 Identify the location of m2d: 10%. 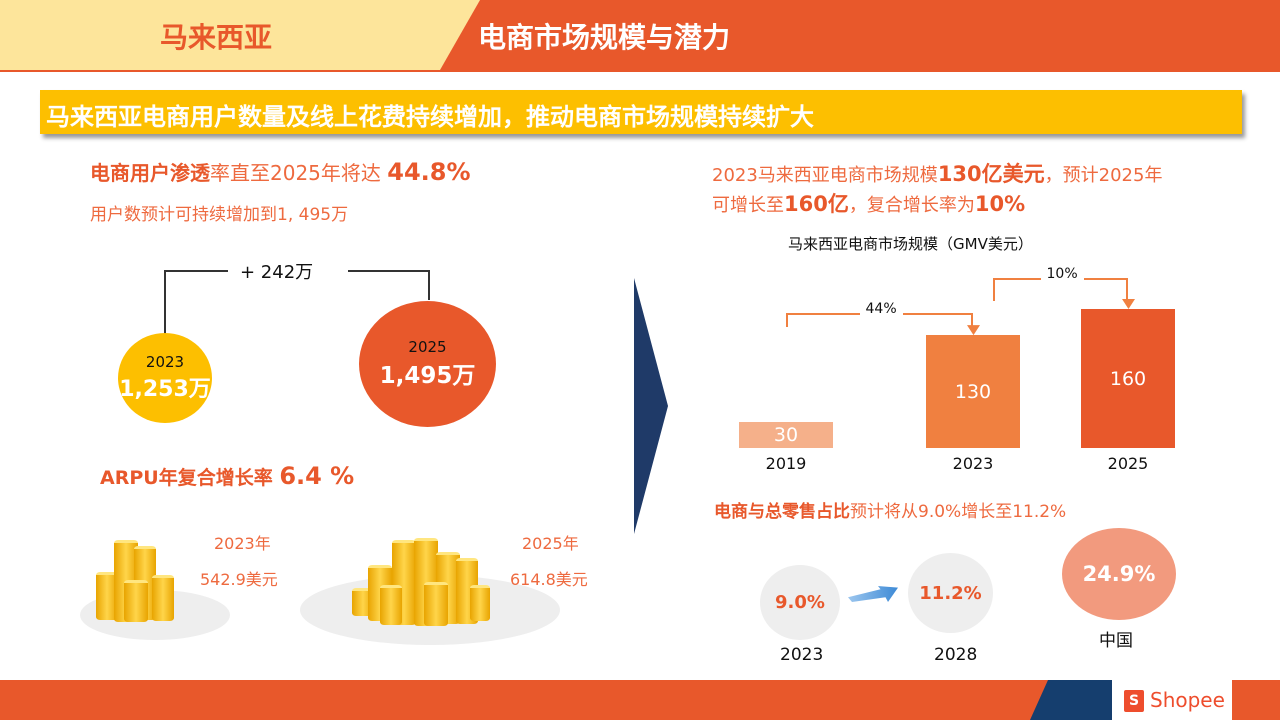
(1000, 204).